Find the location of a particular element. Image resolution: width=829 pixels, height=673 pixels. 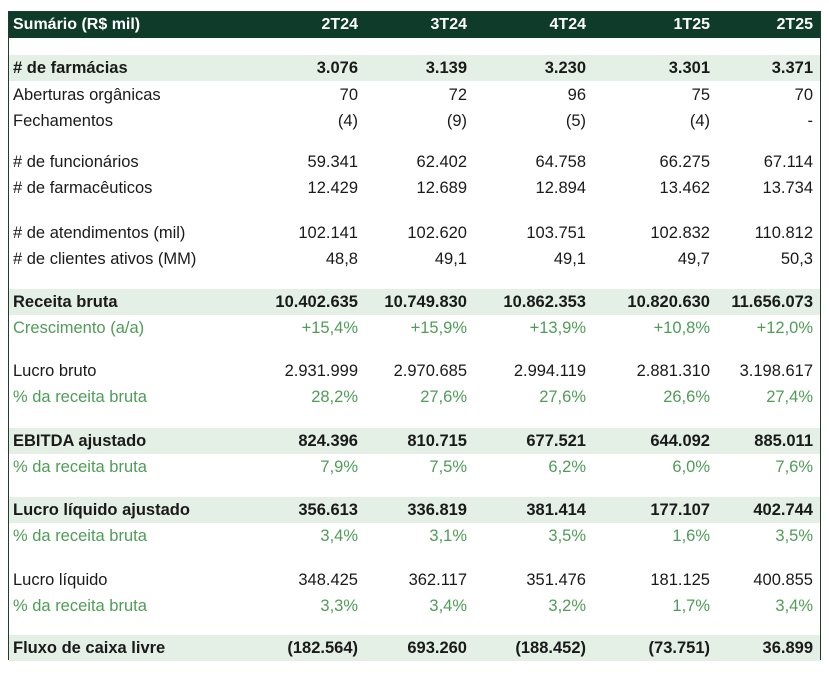

row-label: Fluxo de caixa livre is located at coordinates (89, 648).